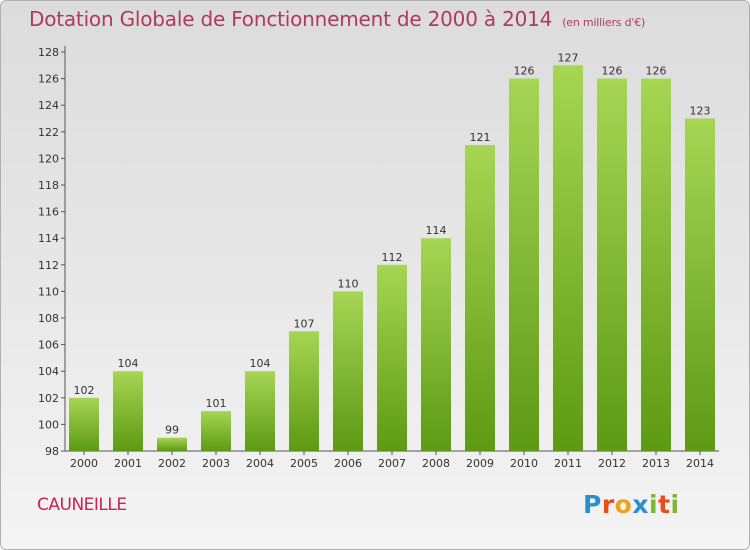 The width and height of the screenshot is (750, 550). I want to click on x-tick-label: 2013, so click(656, 463).